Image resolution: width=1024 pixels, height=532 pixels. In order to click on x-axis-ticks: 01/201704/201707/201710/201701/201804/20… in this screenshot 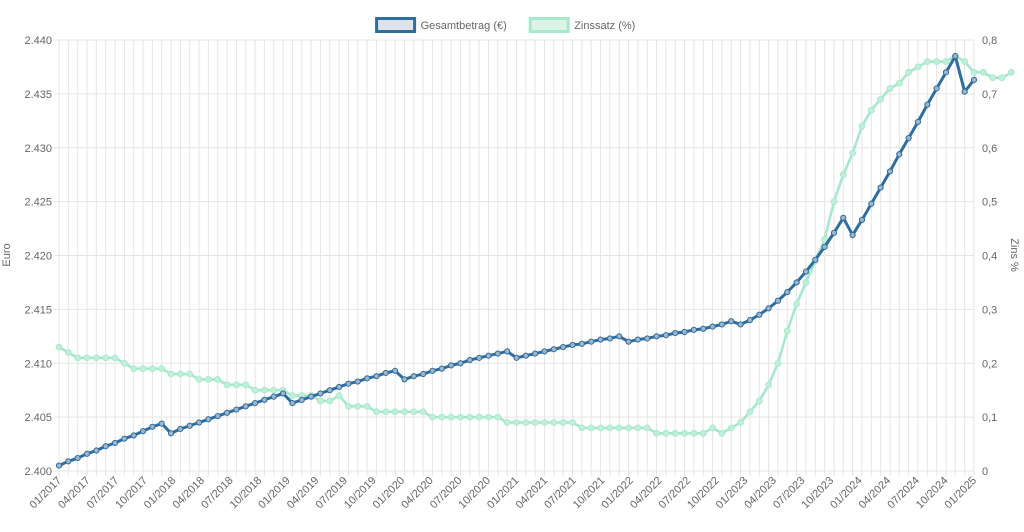, I will do `click(504, 493)`.